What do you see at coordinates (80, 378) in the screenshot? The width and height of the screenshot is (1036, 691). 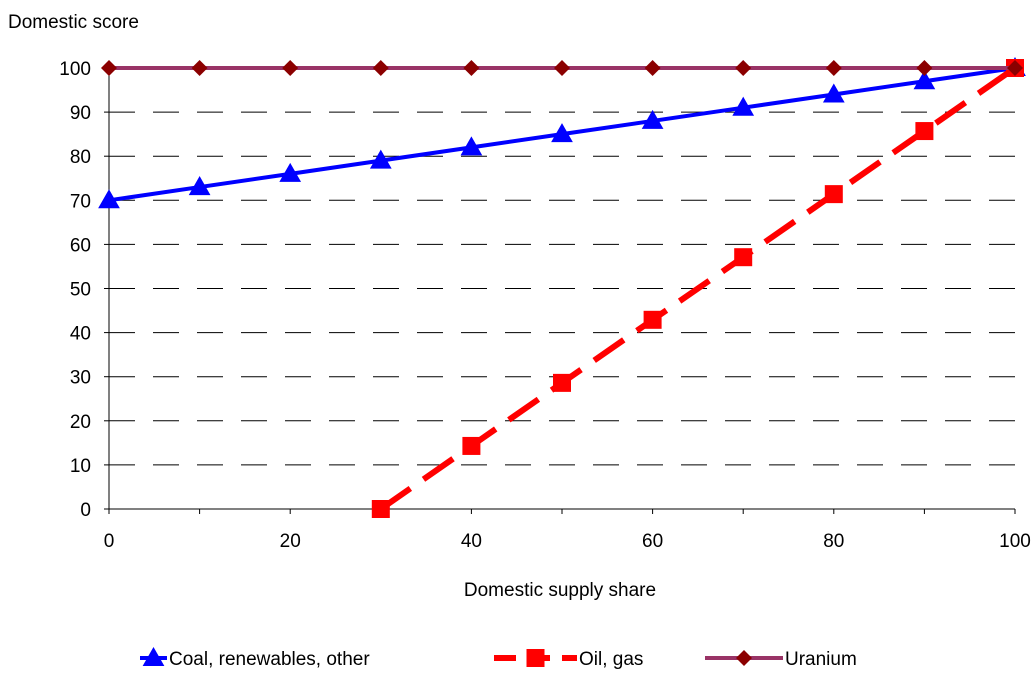 I see `y-tick-label: 30` at bounding box center [80, 378].